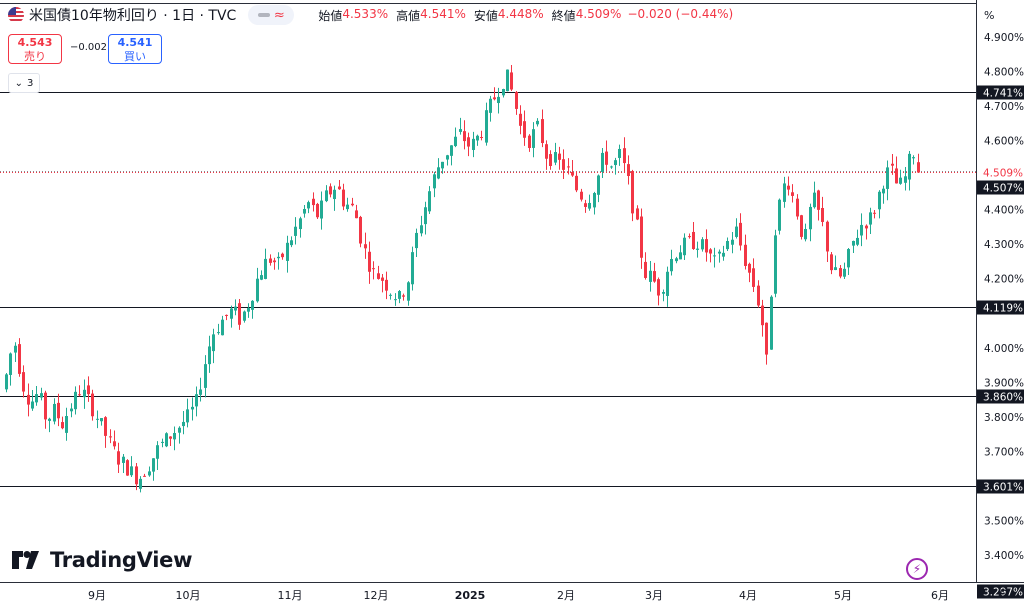 The width and height of the screenshot is (1024, 605). Describe the element at coordinates (917, 569) in the screenshot. I see `lightning-icon: ⚡` at that location.